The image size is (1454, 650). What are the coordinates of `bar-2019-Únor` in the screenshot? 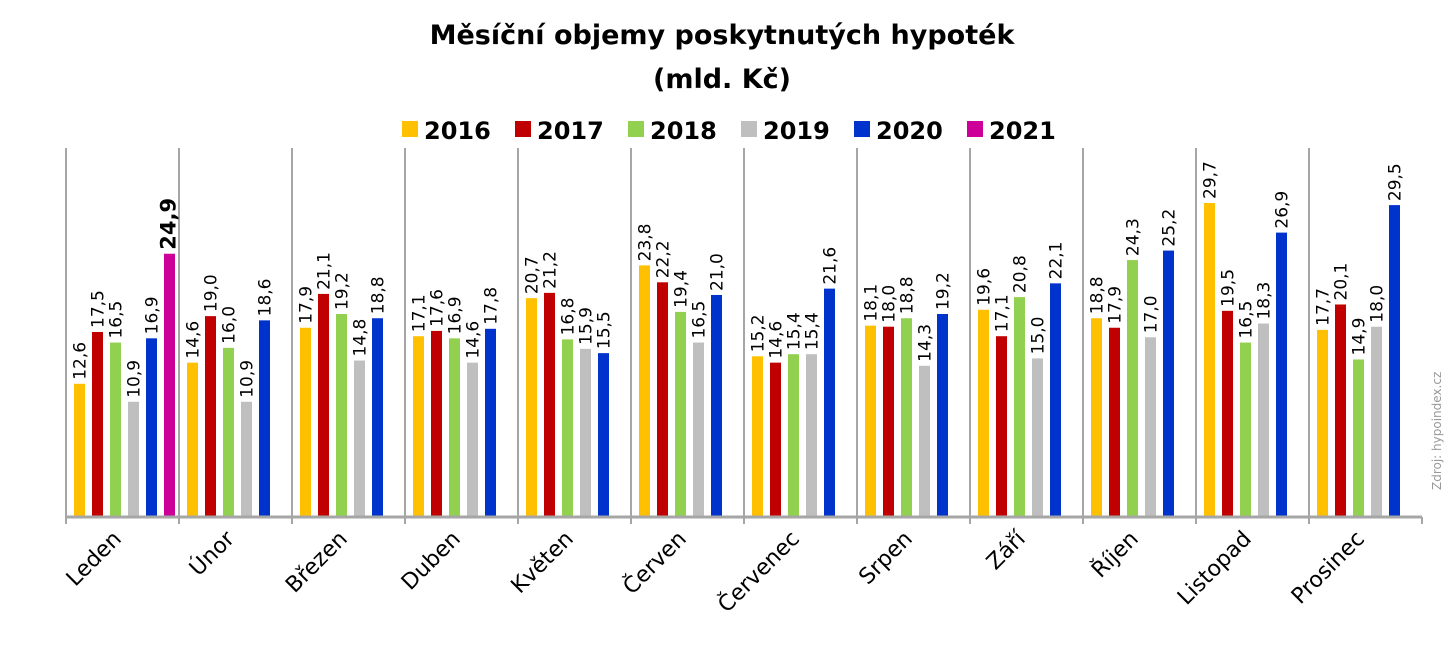 It's located at (246, 459).